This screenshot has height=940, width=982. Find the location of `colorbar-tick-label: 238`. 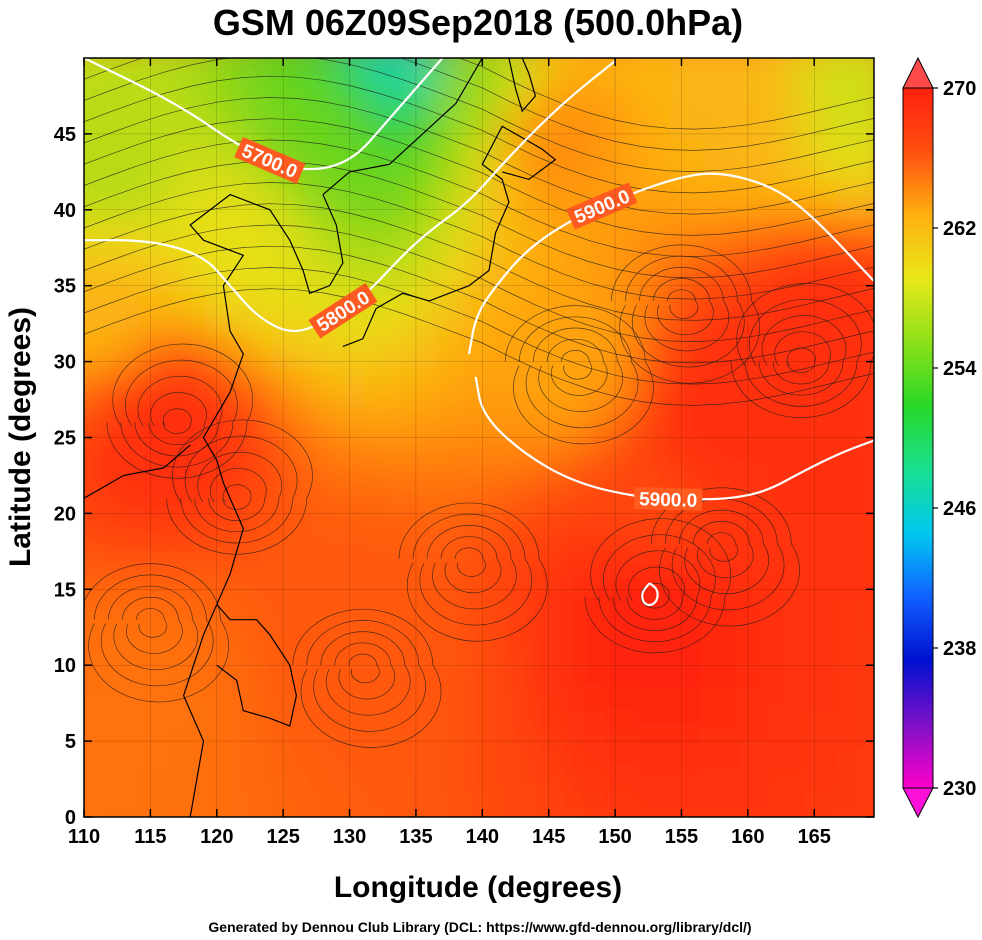

colorbar-tick-label: 238 is located at coordinates (959, 649).